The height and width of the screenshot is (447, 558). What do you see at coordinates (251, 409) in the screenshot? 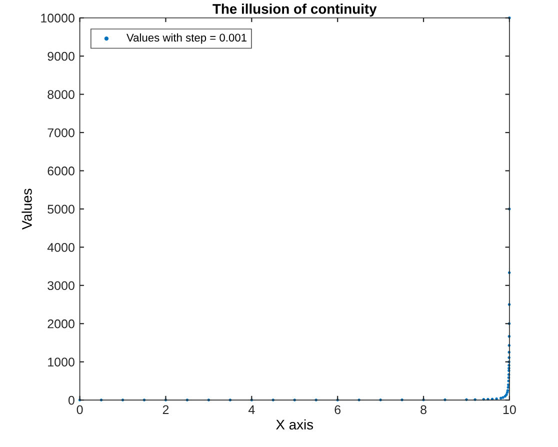
I see `x-tick-label: 4` at bounding box center [251, 409].